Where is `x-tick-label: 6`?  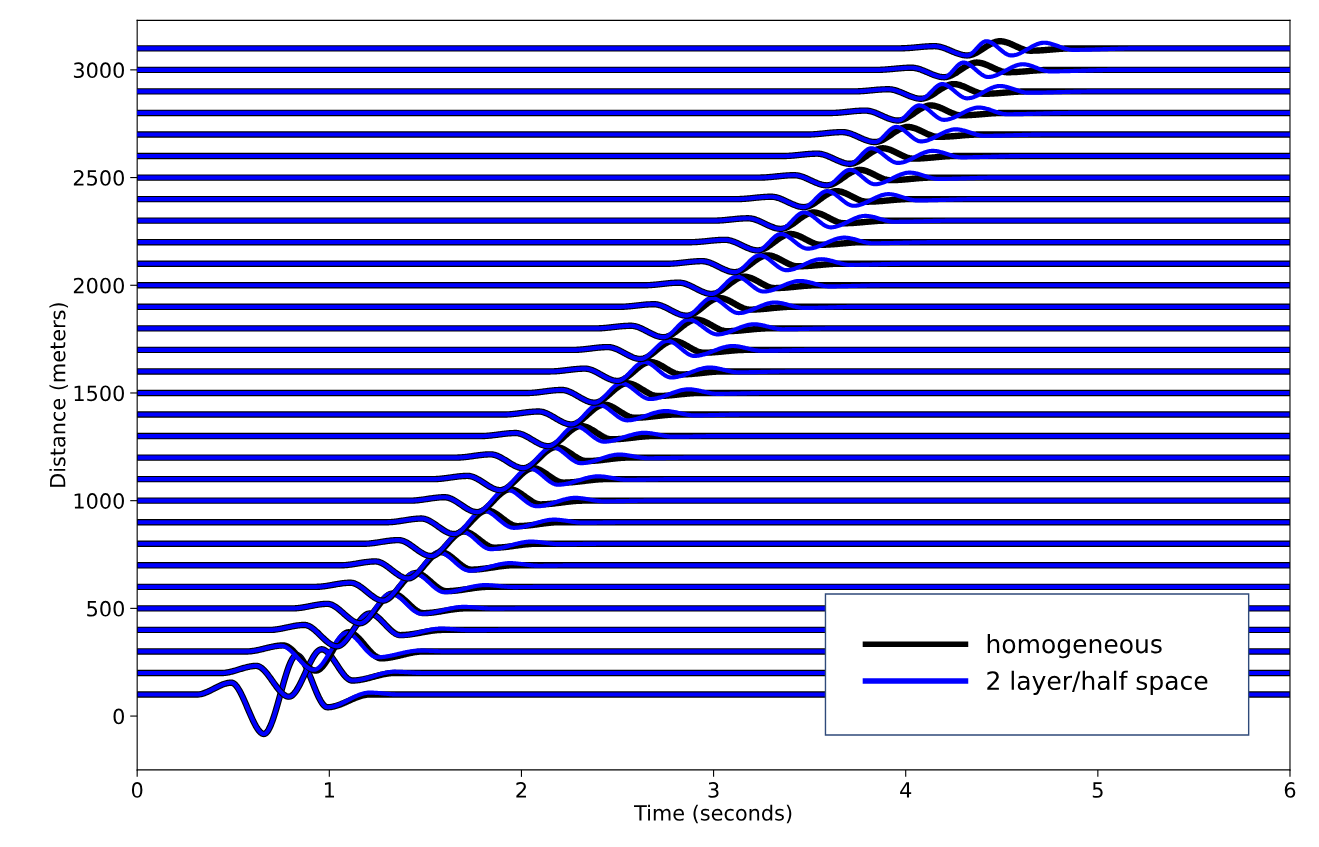
x-tick-label: 6 is located at coordinates (1290, 790).